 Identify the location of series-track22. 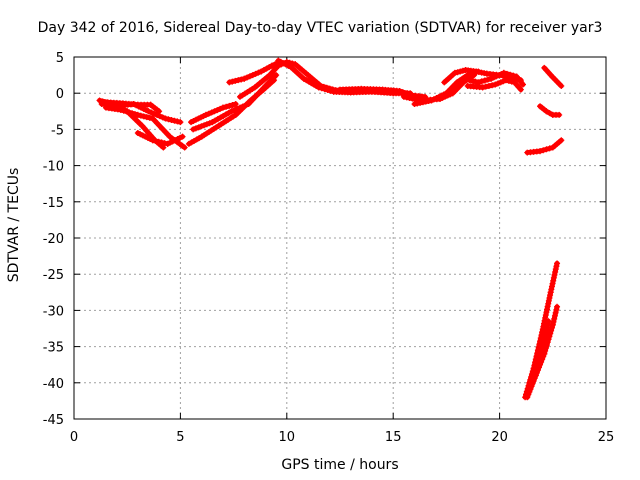
(542, 352).